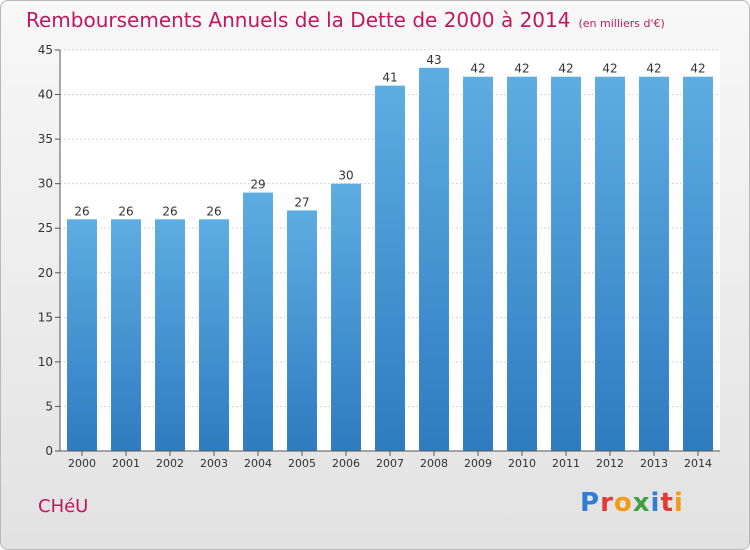 This screenshot has height=550, width=750. What do you see at coordinates (654, 463) in the screenshot?
I see `x-tick-label: 2013` at bounding box center [654, 463].